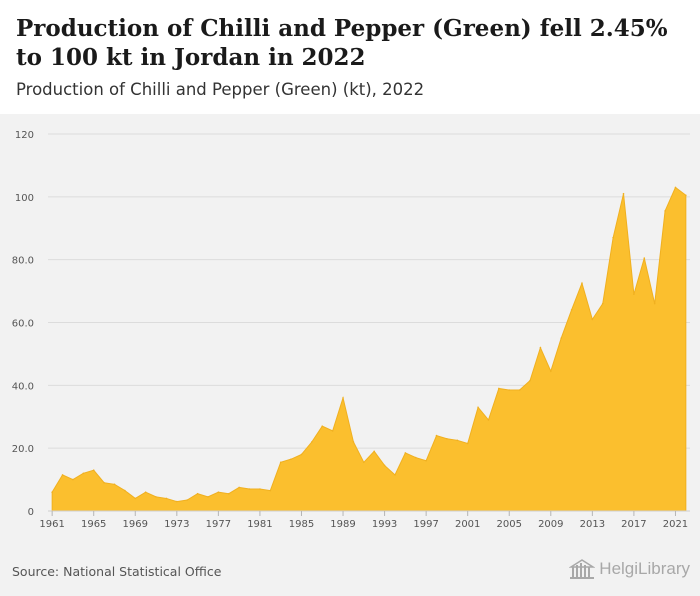  What do you see at coordinates (23, 324) in the screenshot?
I see `y-tick-label: 60.0` at bounding box center [23, 324].